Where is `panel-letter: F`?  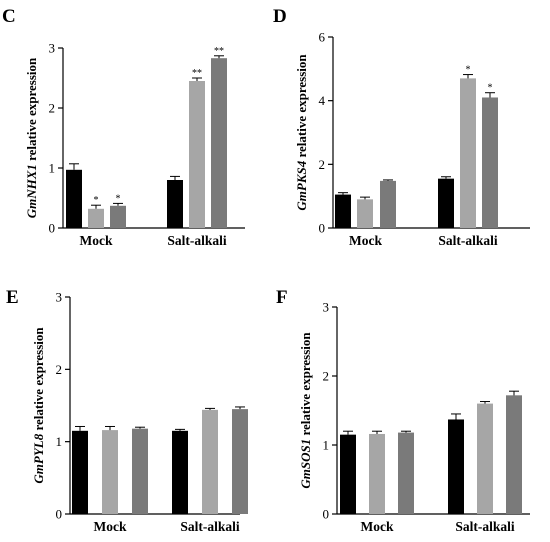 panel-letter: F is located at coordinates (282, 297).